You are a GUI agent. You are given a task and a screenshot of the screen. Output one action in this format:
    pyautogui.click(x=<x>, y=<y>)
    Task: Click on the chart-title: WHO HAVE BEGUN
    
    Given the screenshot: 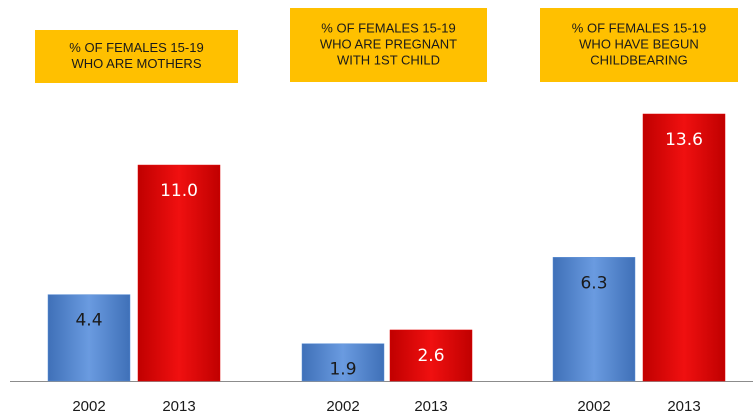 What is the action you would take?
    pyautogui.click(x=639, y=43)
    